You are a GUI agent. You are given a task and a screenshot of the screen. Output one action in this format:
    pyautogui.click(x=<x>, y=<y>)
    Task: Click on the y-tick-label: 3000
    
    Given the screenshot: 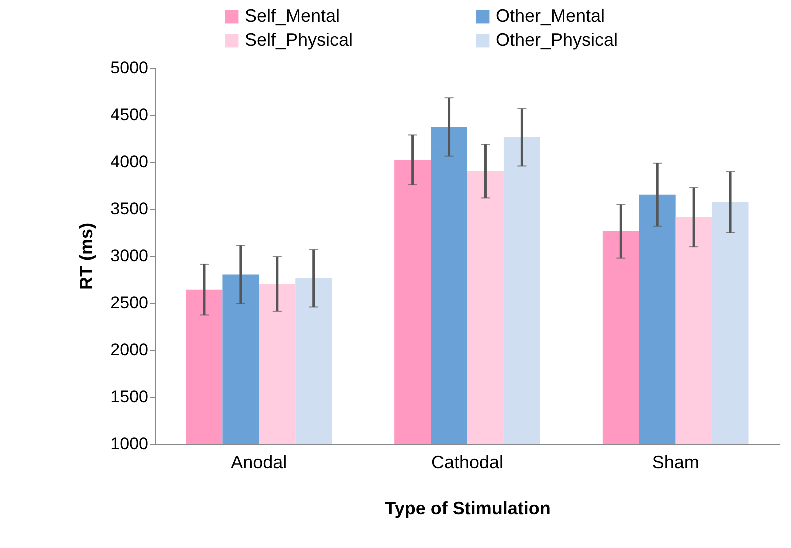 What is the action you would take?
    pyautogui.click(x=129, y=256)
    